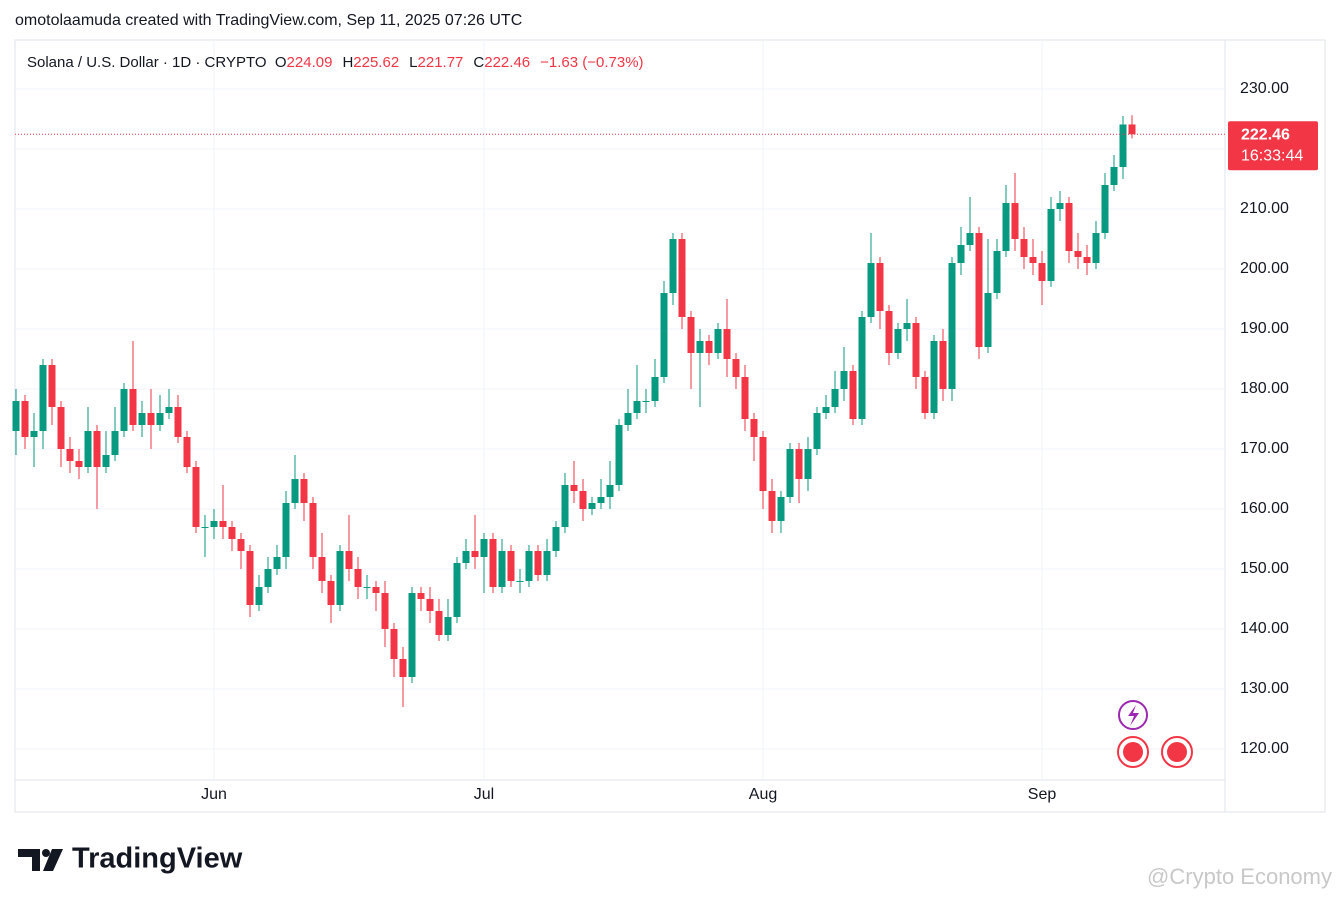 The width and height of the screenshot is (1341, 904). What do you see at coordinates (1264, 748) in the screenshot?
I see `y-tick-label: 120.00` at bounding box center [1264, 748].